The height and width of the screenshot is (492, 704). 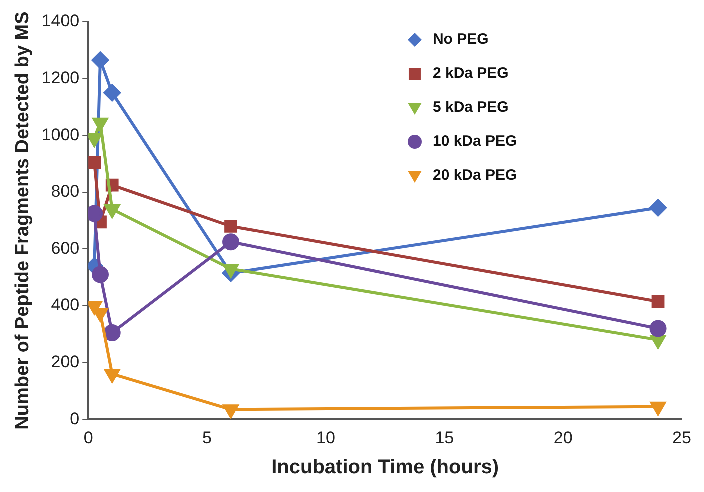 What do you see at coordinates (61, 134) in the screenshot?
I see `y-tick-label: 1000` at bounding box center [61, 134].